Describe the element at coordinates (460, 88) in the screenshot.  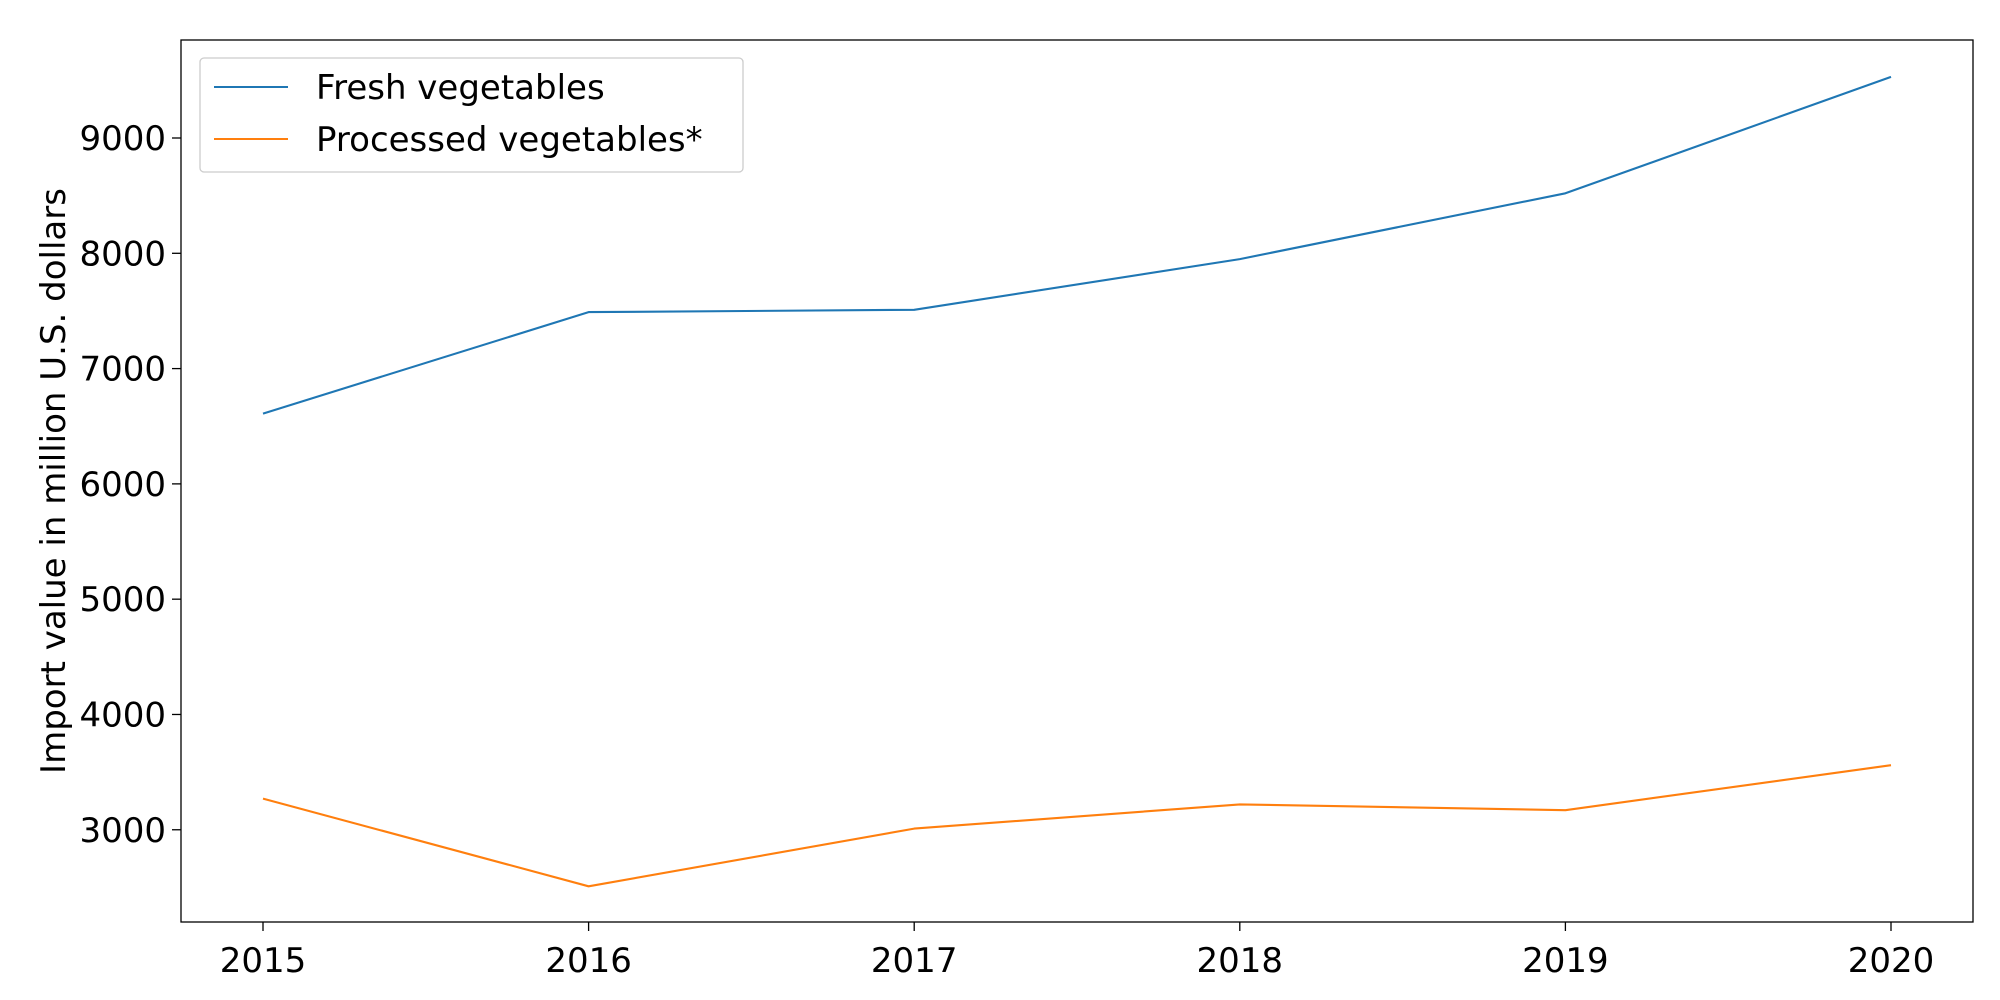
I see `legend-label: Fresh vegetables` at that location.